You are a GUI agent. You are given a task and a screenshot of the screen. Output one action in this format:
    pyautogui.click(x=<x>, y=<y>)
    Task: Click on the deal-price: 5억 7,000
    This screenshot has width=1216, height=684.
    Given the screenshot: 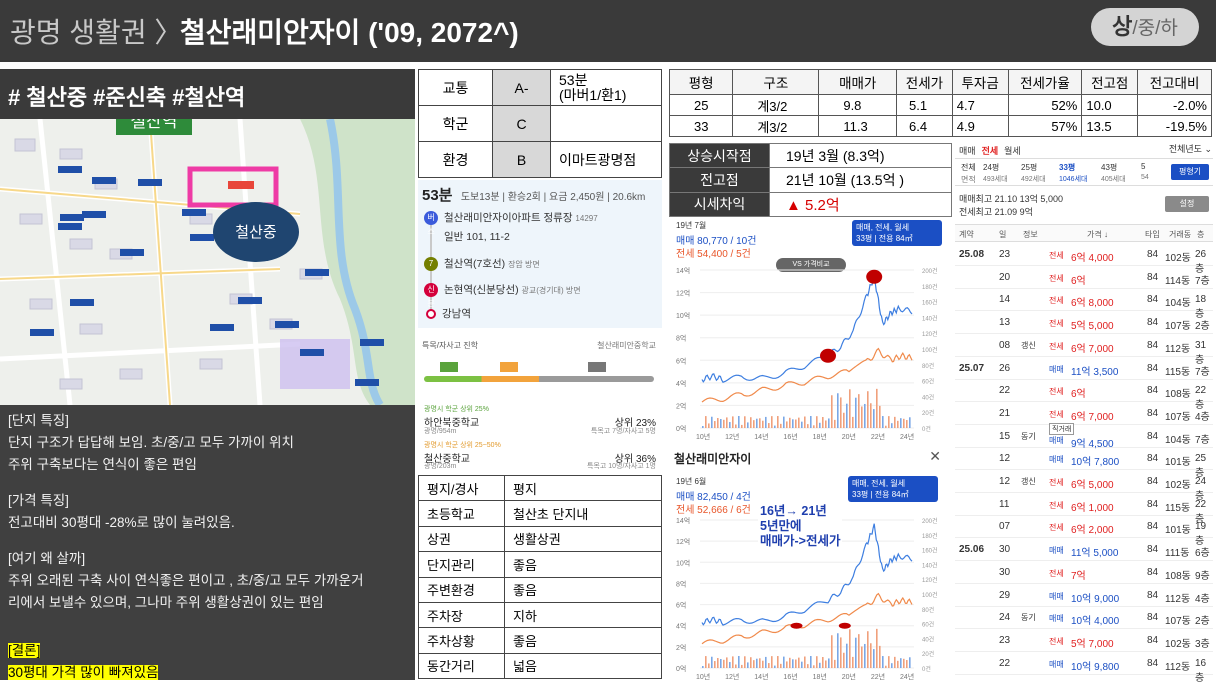 What is the action you would take?
    pyautogui.click(x=1092, y=644)
    